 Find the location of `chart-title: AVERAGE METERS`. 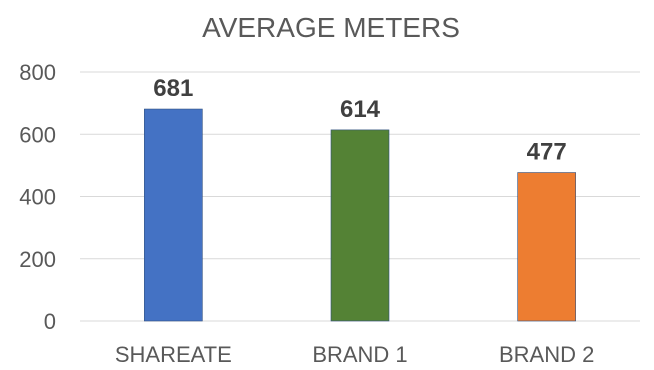

chart-title: AVERAGE METERS is located at coordinates (331, 27).